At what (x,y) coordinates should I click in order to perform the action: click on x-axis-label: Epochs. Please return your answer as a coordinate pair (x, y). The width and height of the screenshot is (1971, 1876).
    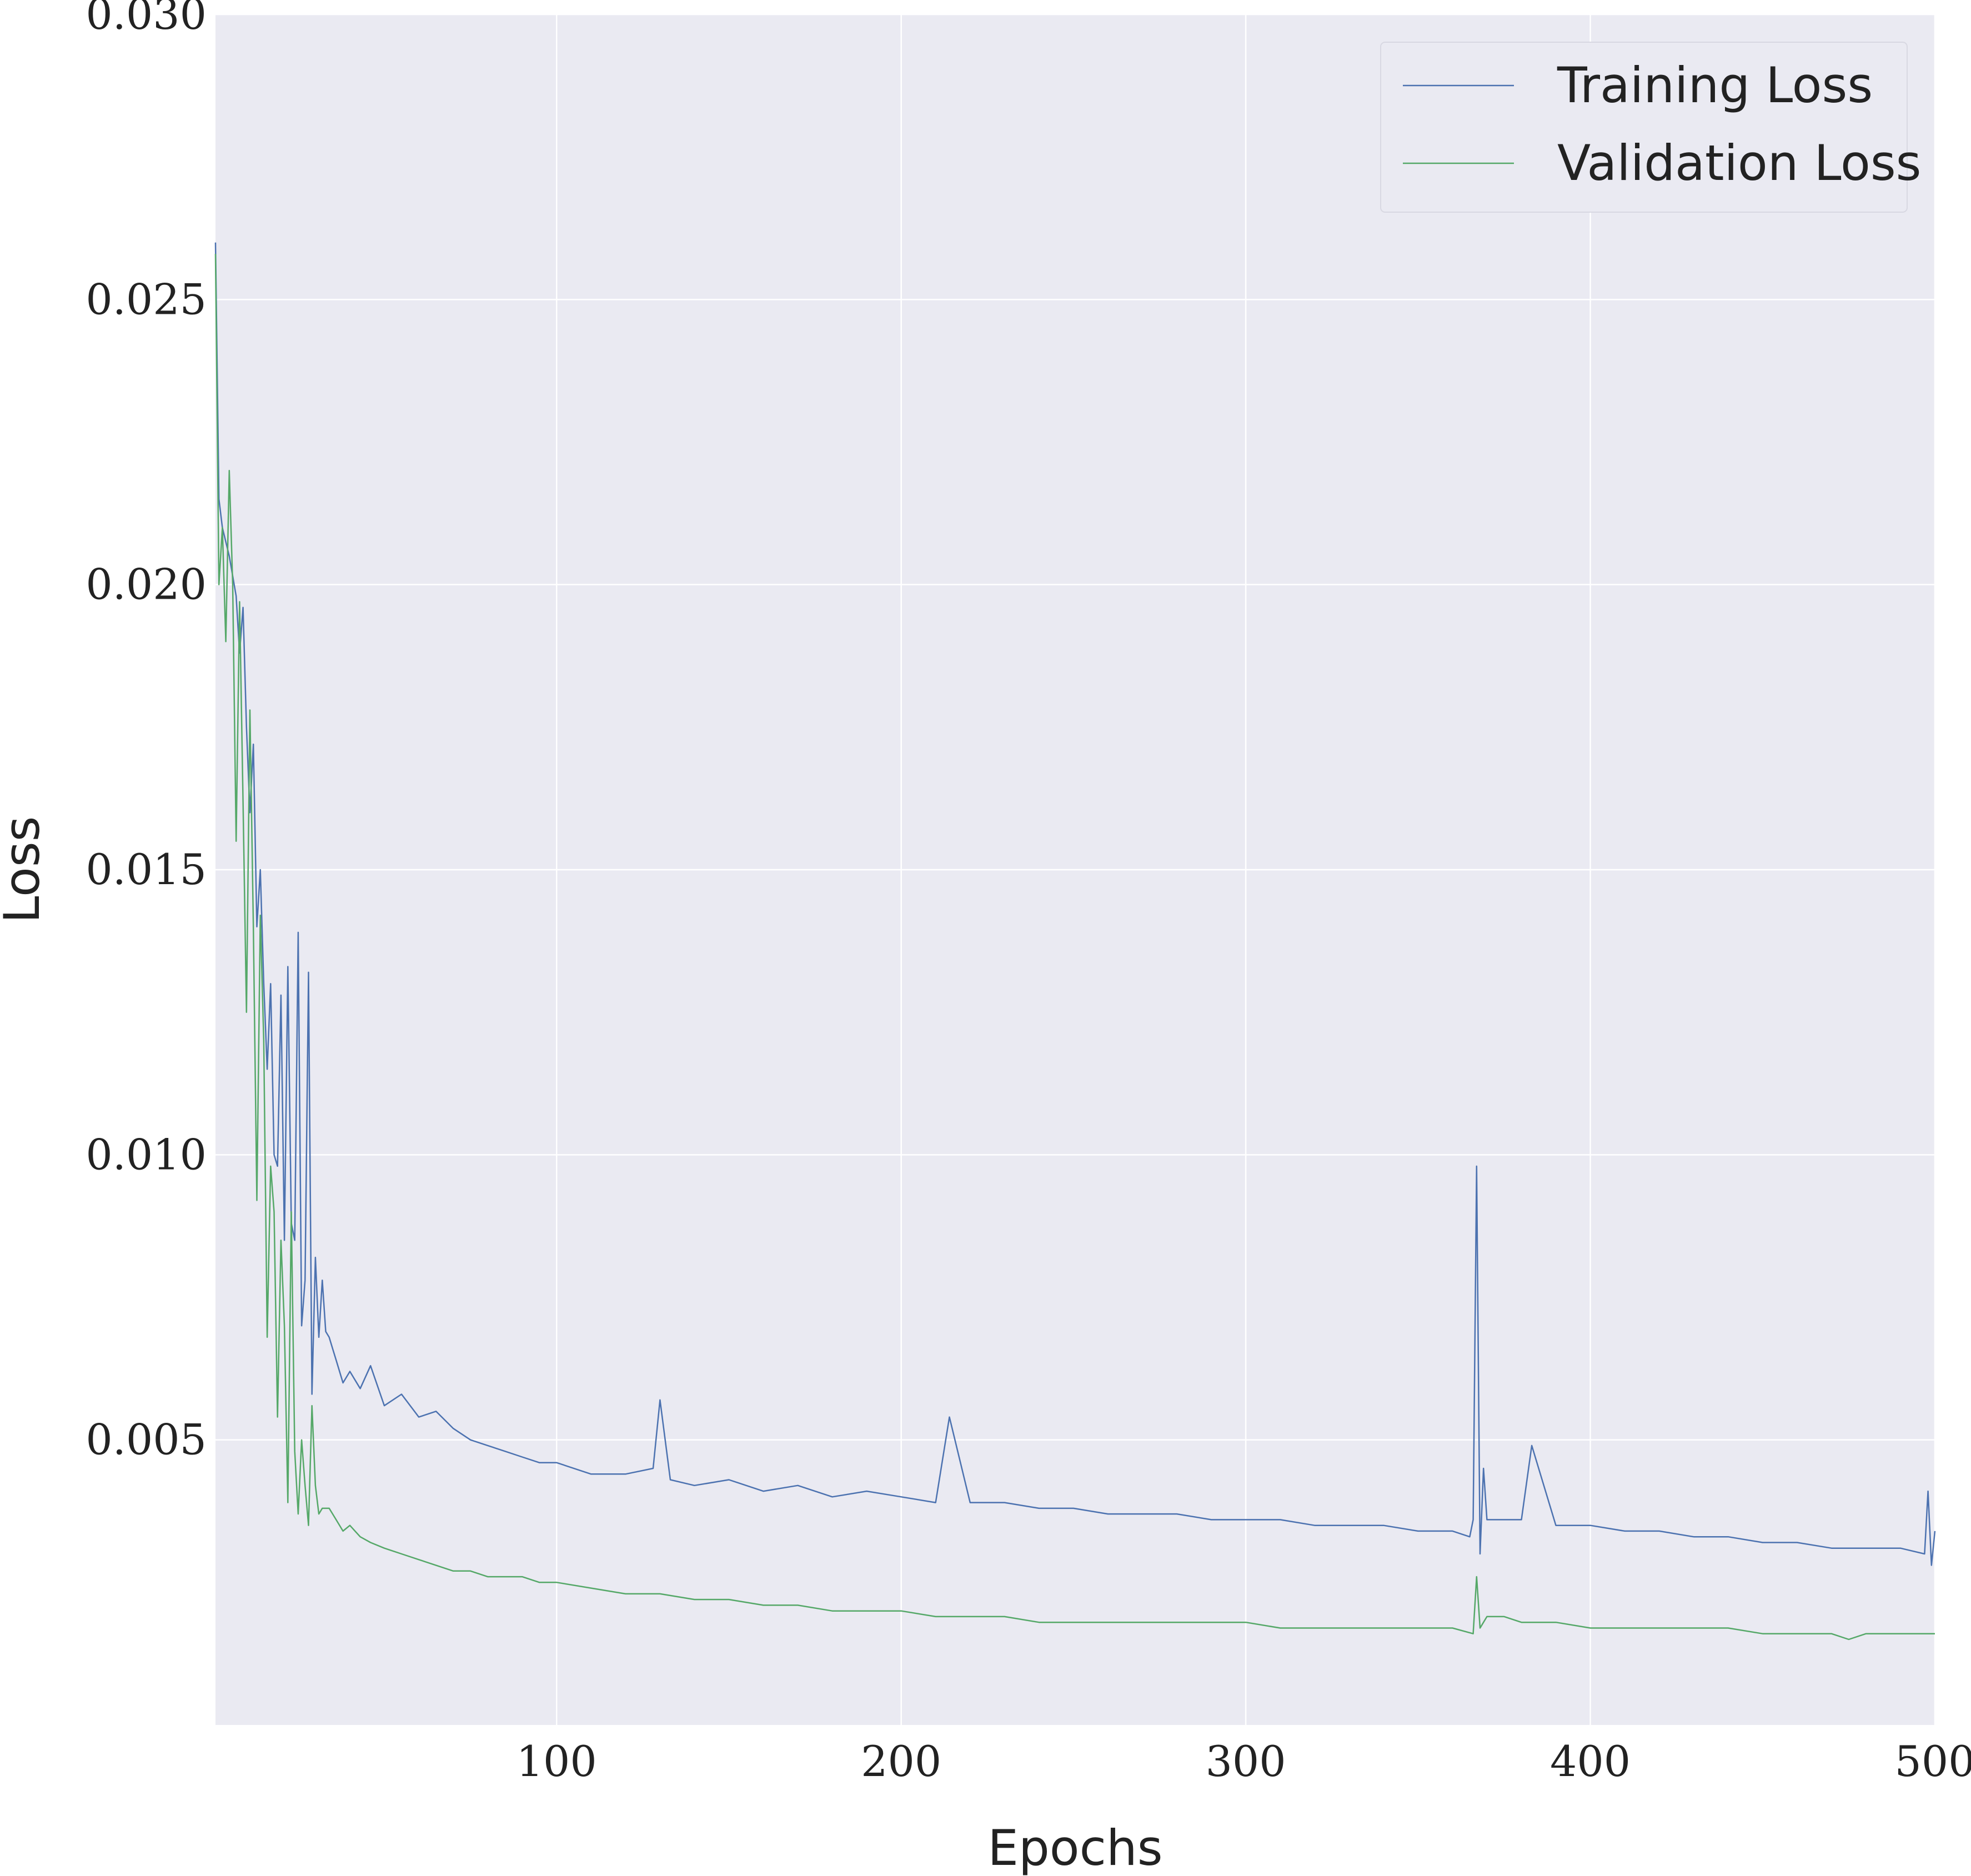
    Looking at the image, I should click on (1074, 1847).